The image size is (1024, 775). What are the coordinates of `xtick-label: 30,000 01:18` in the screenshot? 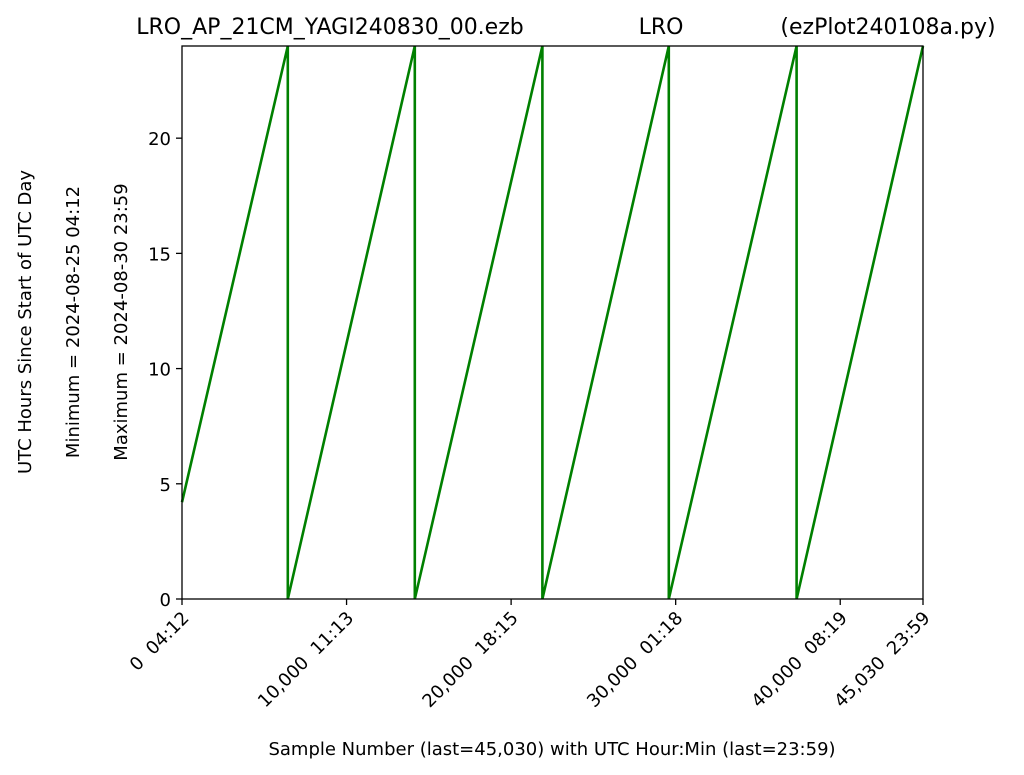 It's located at (635, 660).